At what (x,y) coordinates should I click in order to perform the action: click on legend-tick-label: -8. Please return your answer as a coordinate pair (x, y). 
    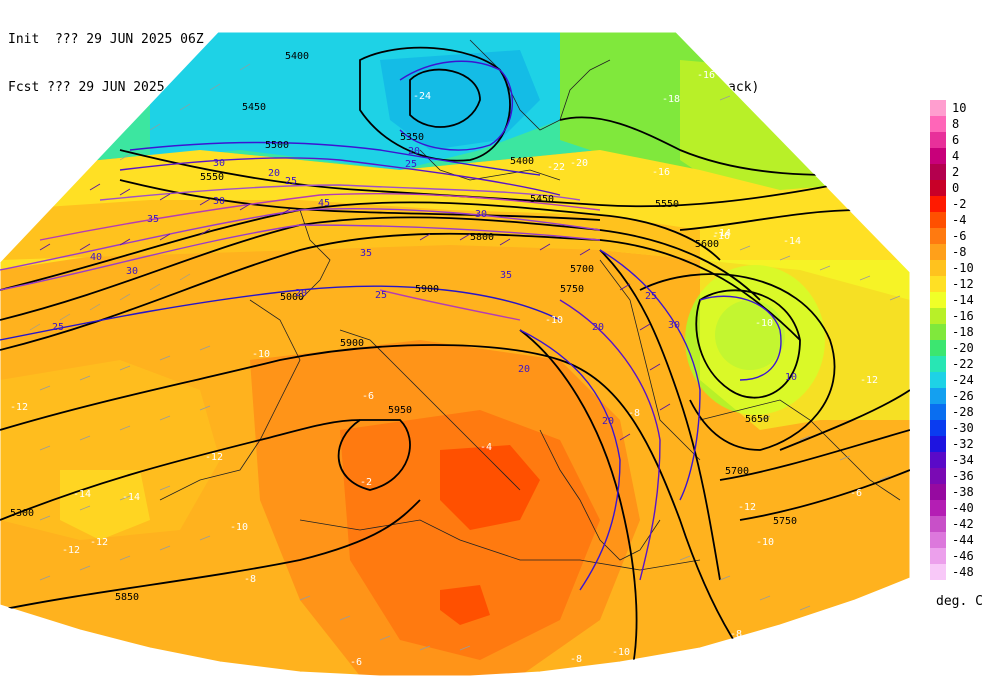
    Looking at the image, I should click on (959, 252).